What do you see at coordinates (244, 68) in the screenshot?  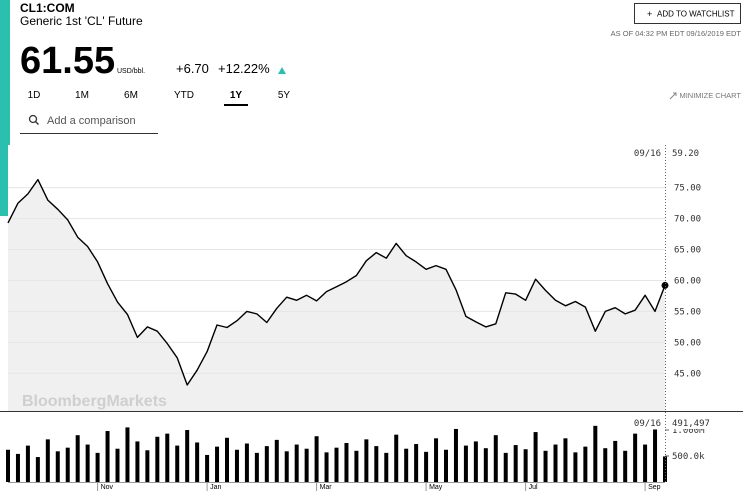 I see `change-pct: +12.22%` at bounding box center [244, 68].